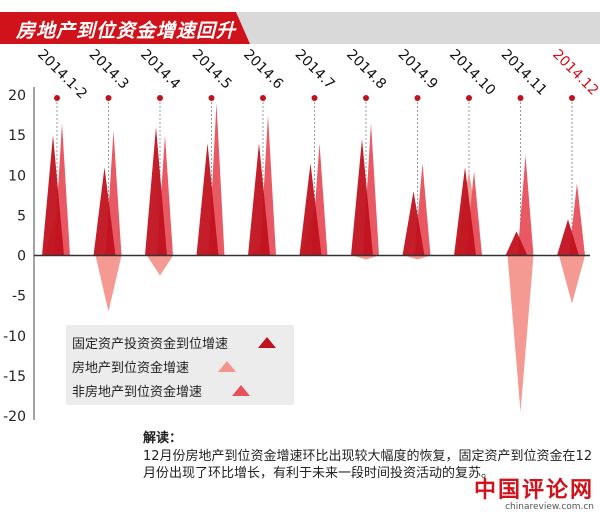 The height and width of the screenshot is (515, 600). Describe the element at coordinates (14, 337) in the screenshot. I see `y-tick-label: -10` at that location.